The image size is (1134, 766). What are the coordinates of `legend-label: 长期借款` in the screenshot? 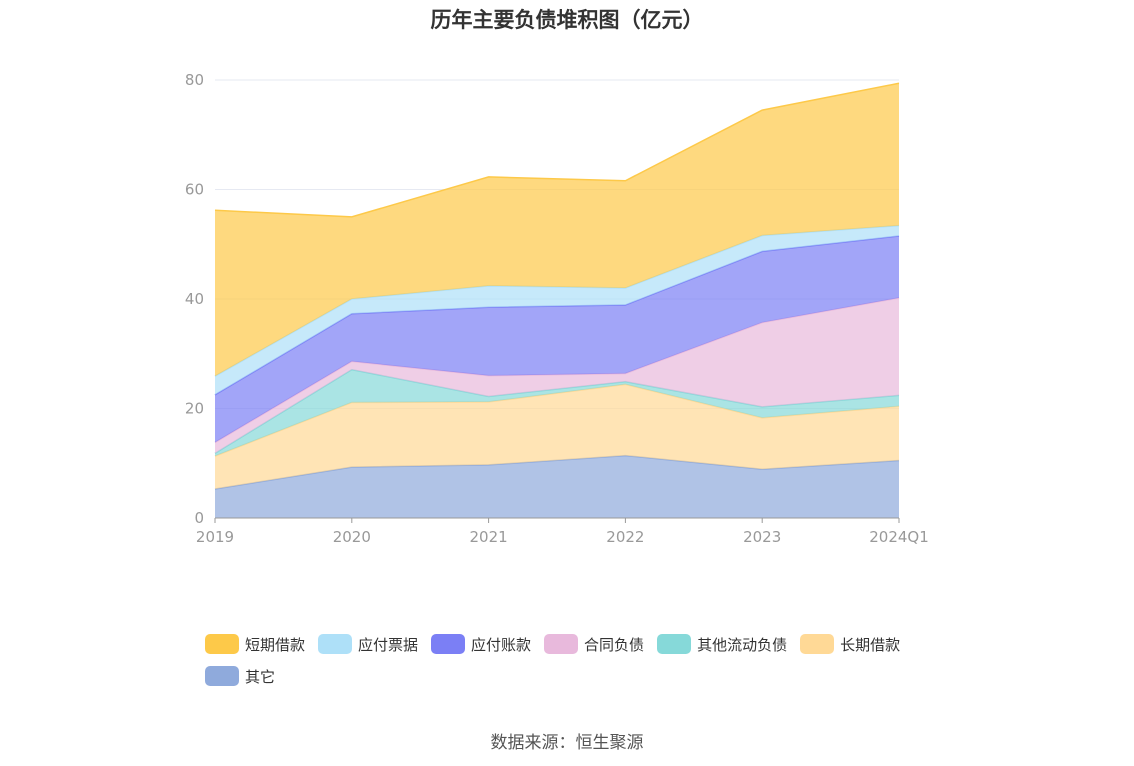 It's located at (870, 644).